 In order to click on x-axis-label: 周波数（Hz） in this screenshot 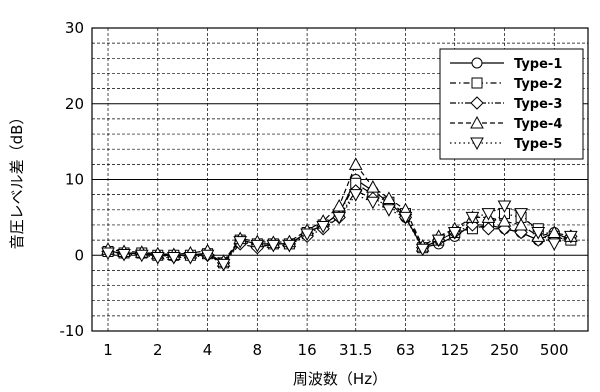, I will do `click(340, 379)`.